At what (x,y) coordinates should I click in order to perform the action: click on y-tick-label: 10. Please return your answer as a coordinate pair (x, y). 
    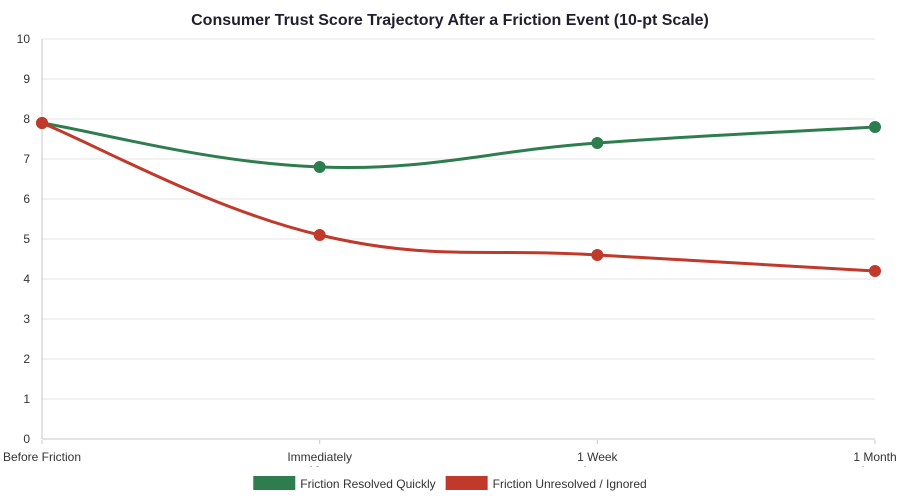
    Looking at the image, I should click on (24, 39).